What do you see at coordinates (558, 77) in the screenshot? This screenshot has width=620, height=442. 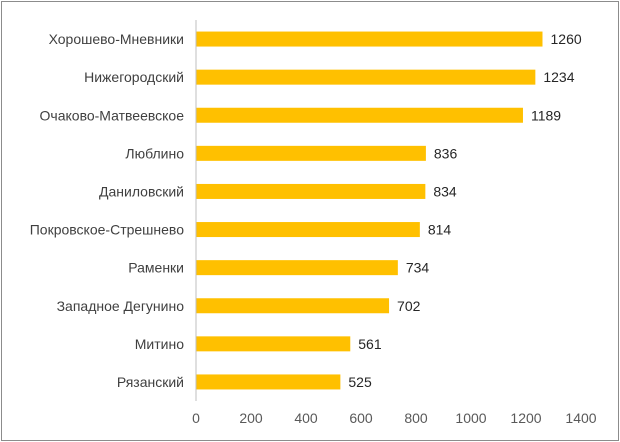 I see `value-label-2: 1234` at bounding box center [558, 77].